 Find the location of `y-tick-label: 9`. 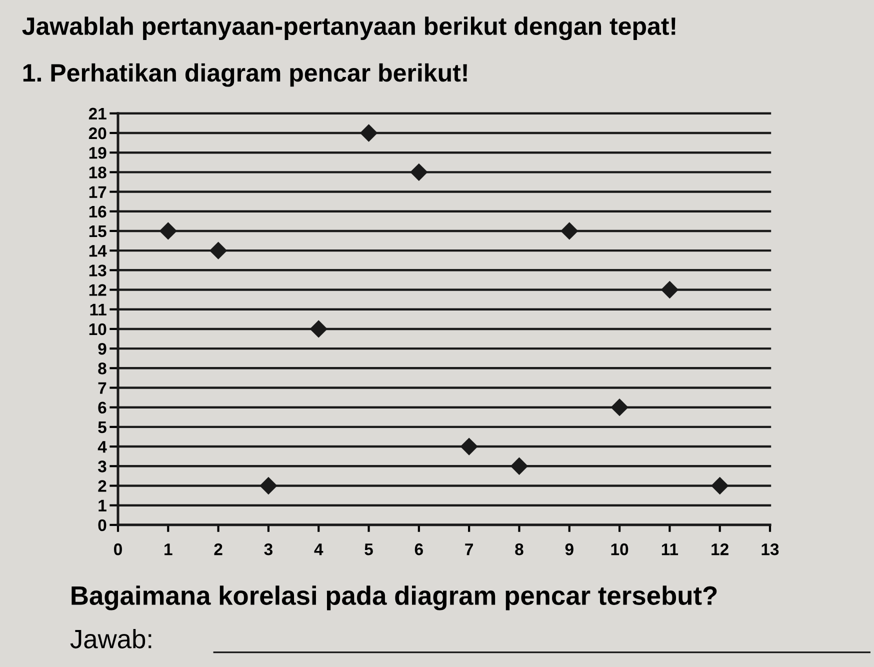

y-tick-label: 9 is located at coordinates (102, 348).